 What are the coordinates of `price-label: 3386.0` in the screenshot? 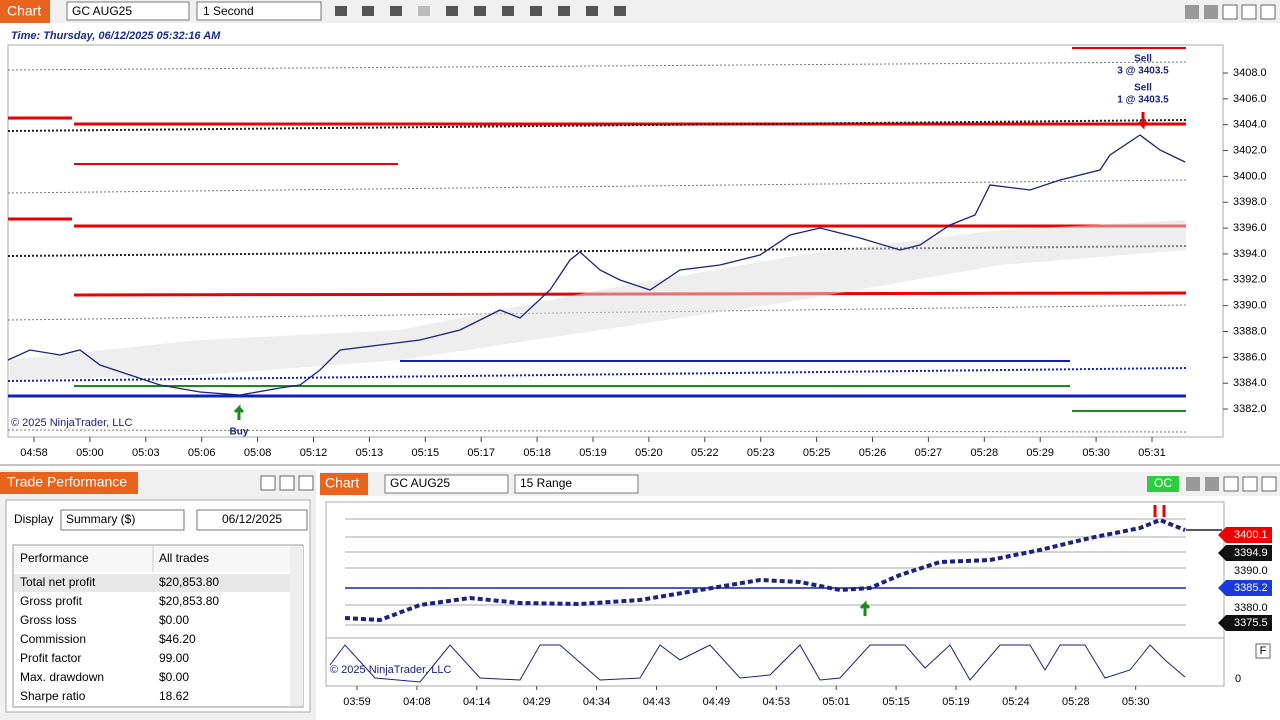 It's located at (1250, 357).